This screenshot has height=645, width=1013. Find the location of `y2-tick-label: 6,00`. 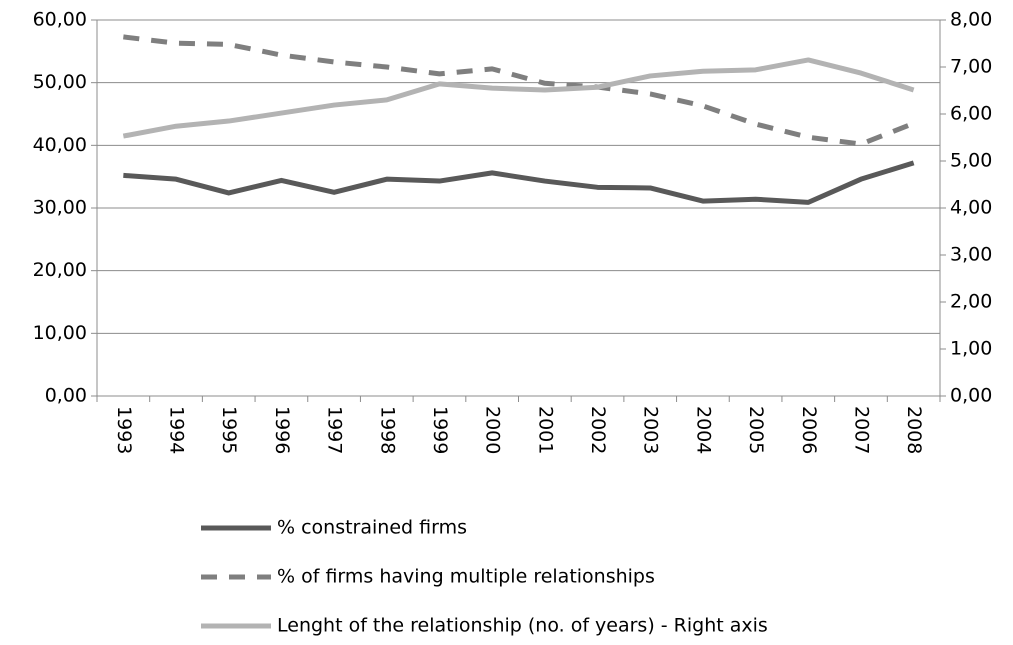

y2-tick-label: 6,00 is located at coordinates (971, 114).